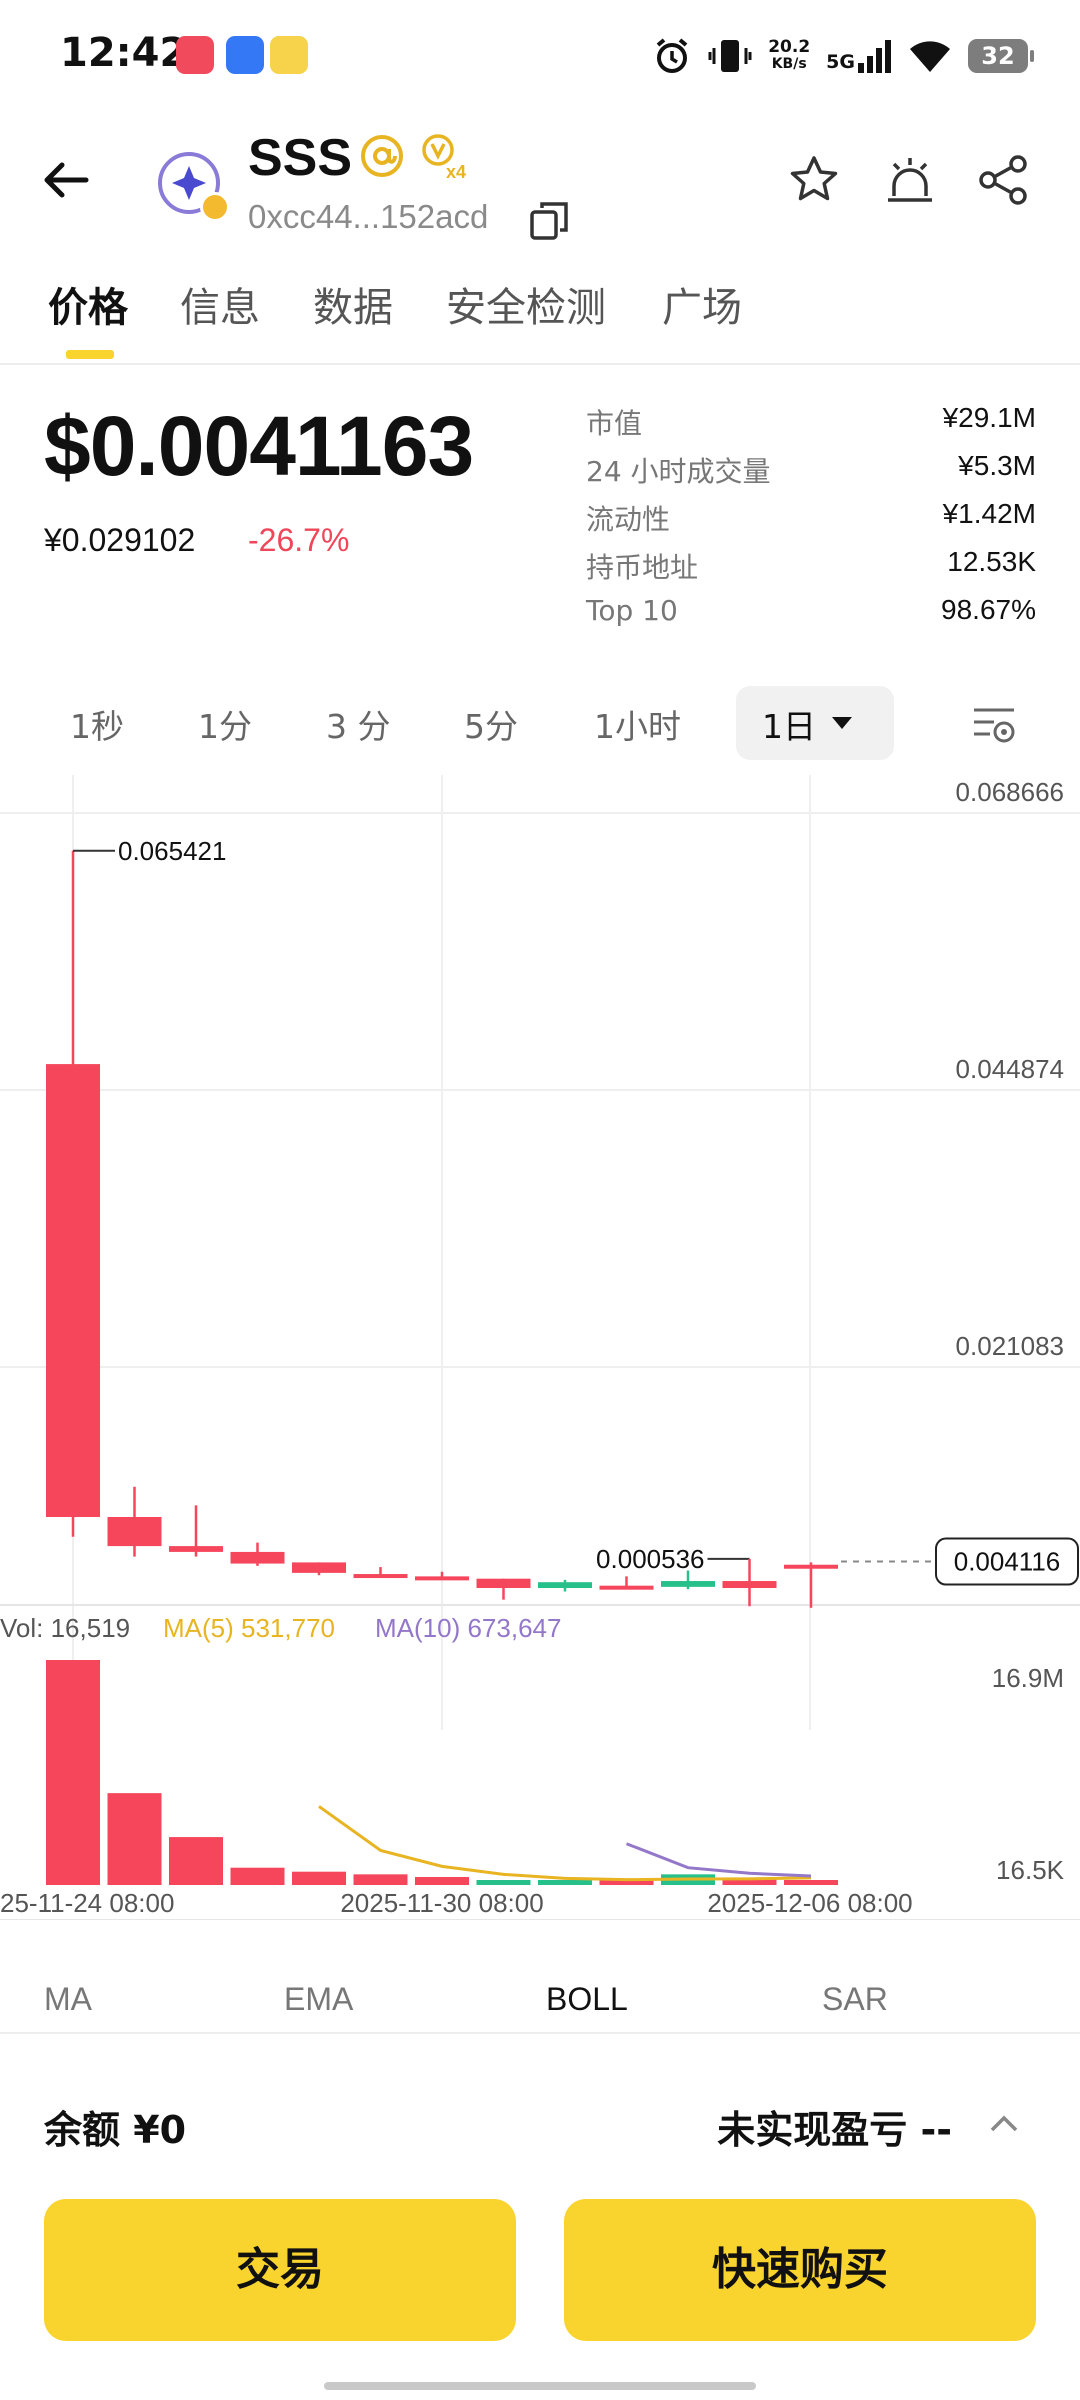 This screenshot has width=1080, height=2400. What do you see at coordinates (68, 1999) in the screenshot?
I see `indicator-ma: MA` at bounding box center [68, 1999].